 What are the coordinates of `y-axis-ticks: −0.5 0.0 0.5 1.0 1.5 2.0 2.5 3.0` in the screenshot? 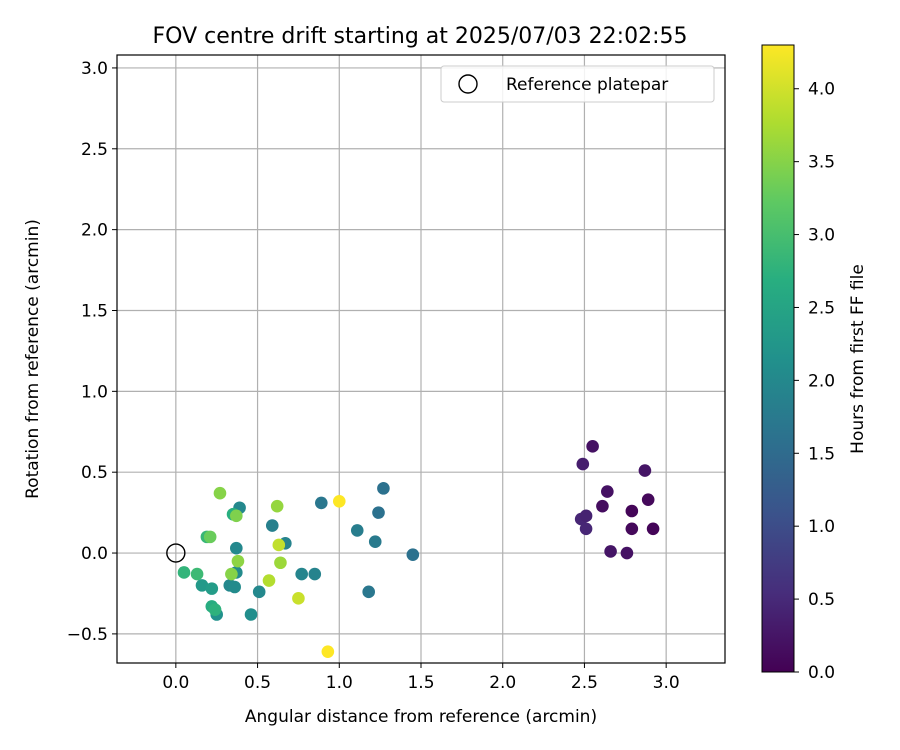 It's located at (92, 352).